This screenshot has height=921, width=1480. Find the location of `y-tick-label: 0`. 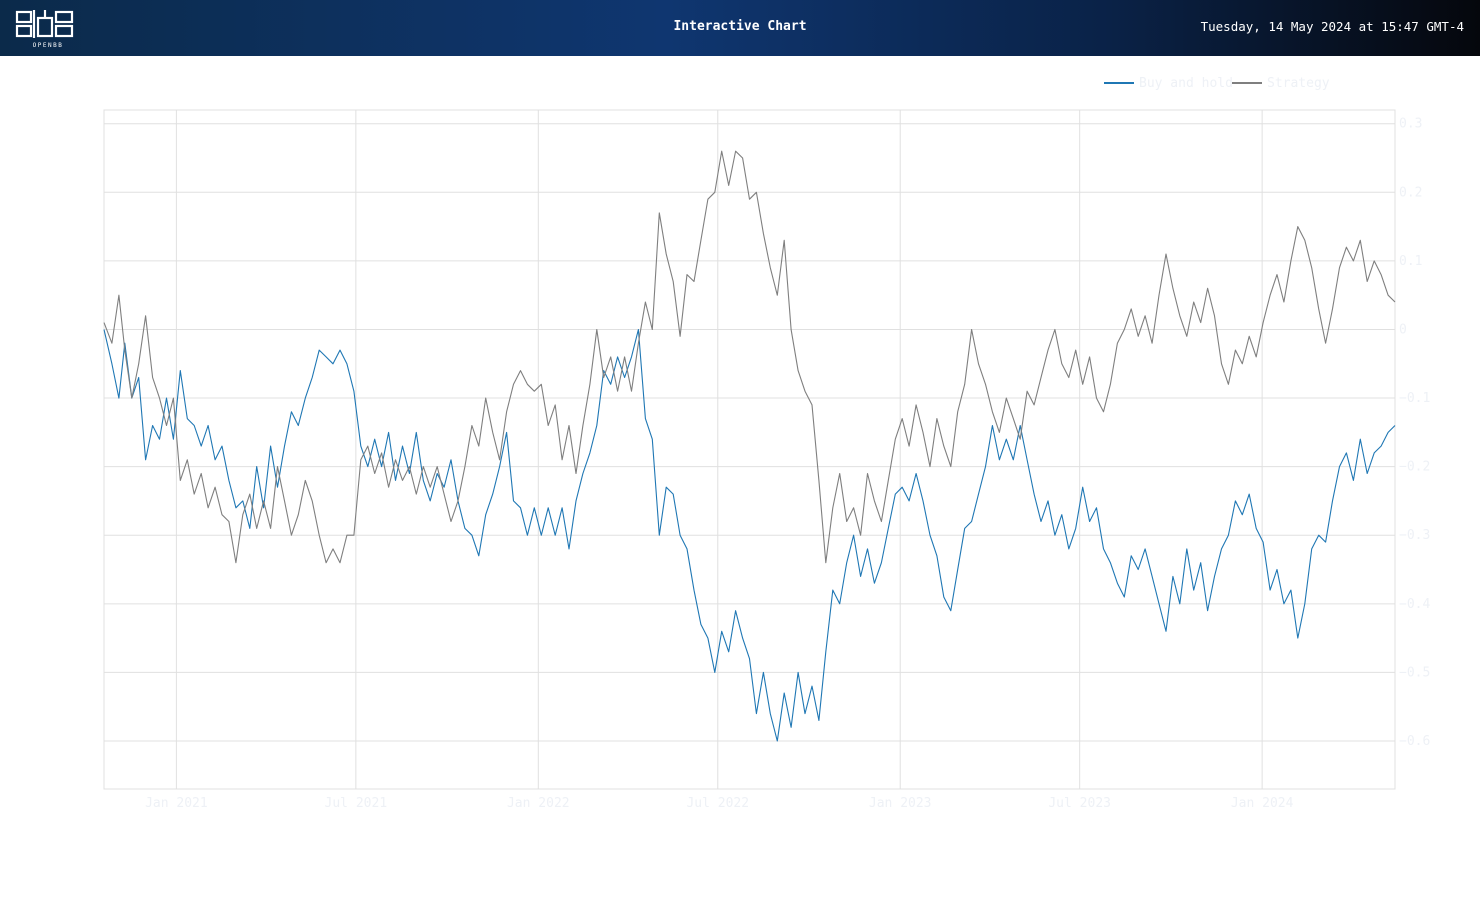

y-tick-label: 0 is located at coordinates (1403, 329).